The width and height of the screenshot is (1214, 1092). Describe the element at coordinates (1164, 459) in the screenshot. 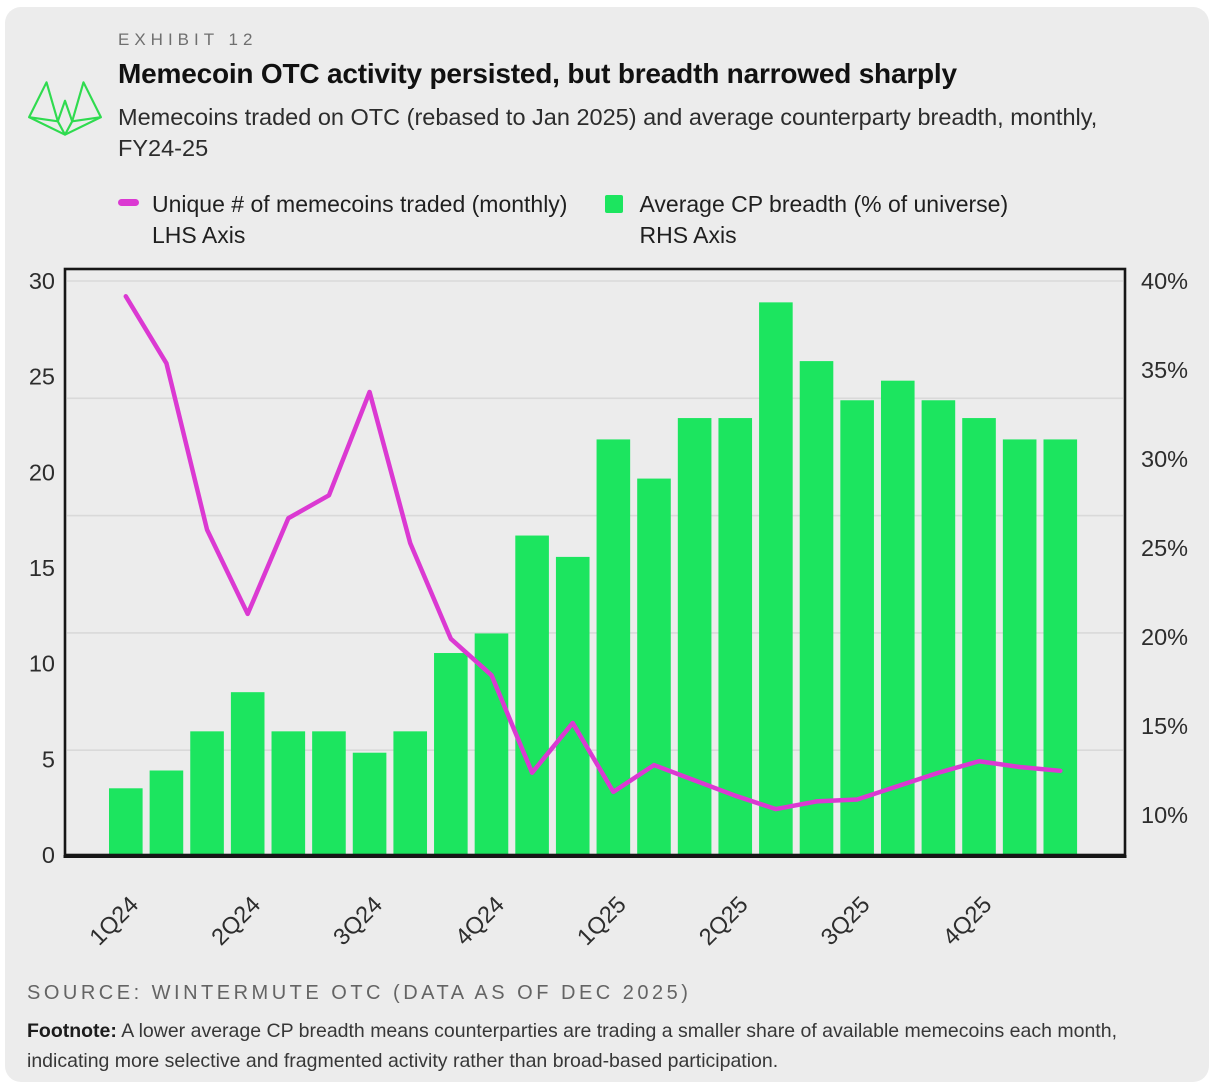

I see `rhs-tick-label: 30%` at that location.